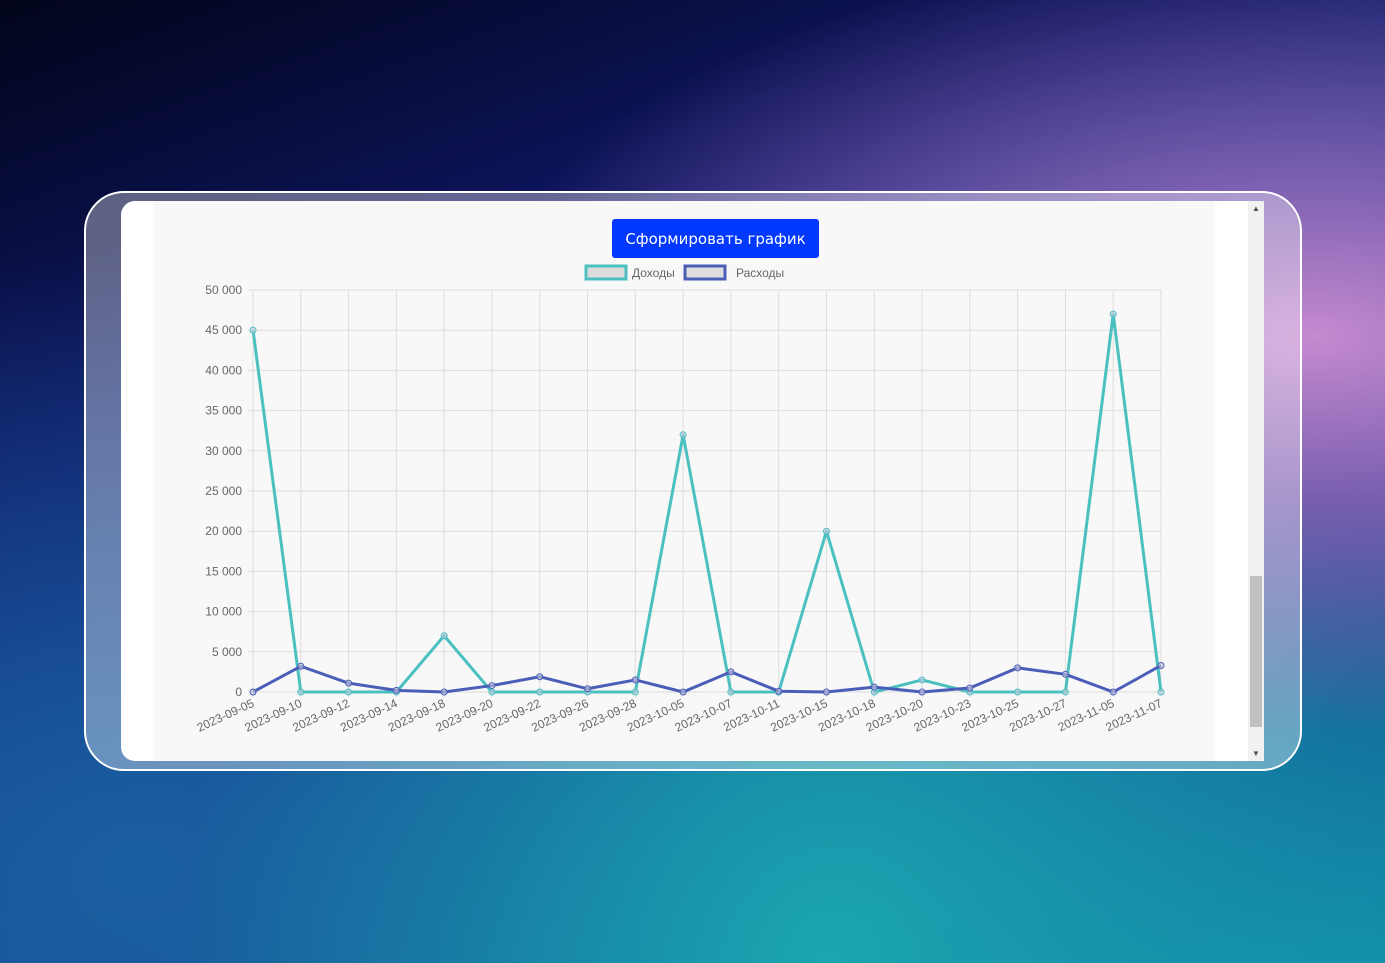  I want to click on y-tick-label: 40 000, so click(223, 370).